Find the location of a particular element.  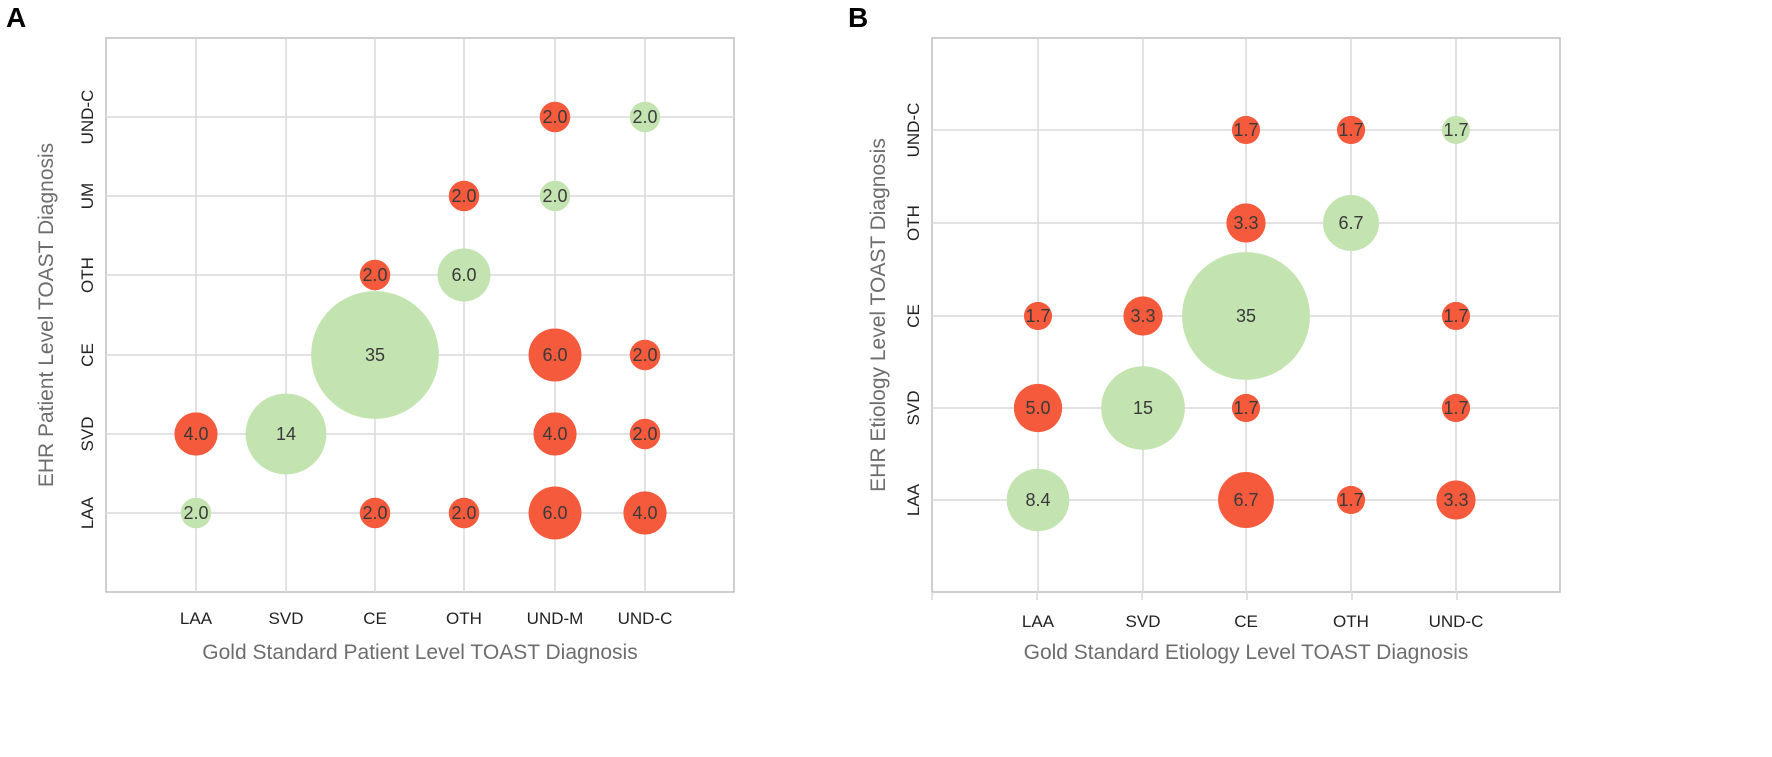

panel-b-bubble-oth-und-c is located at coordinates (1351, 130).